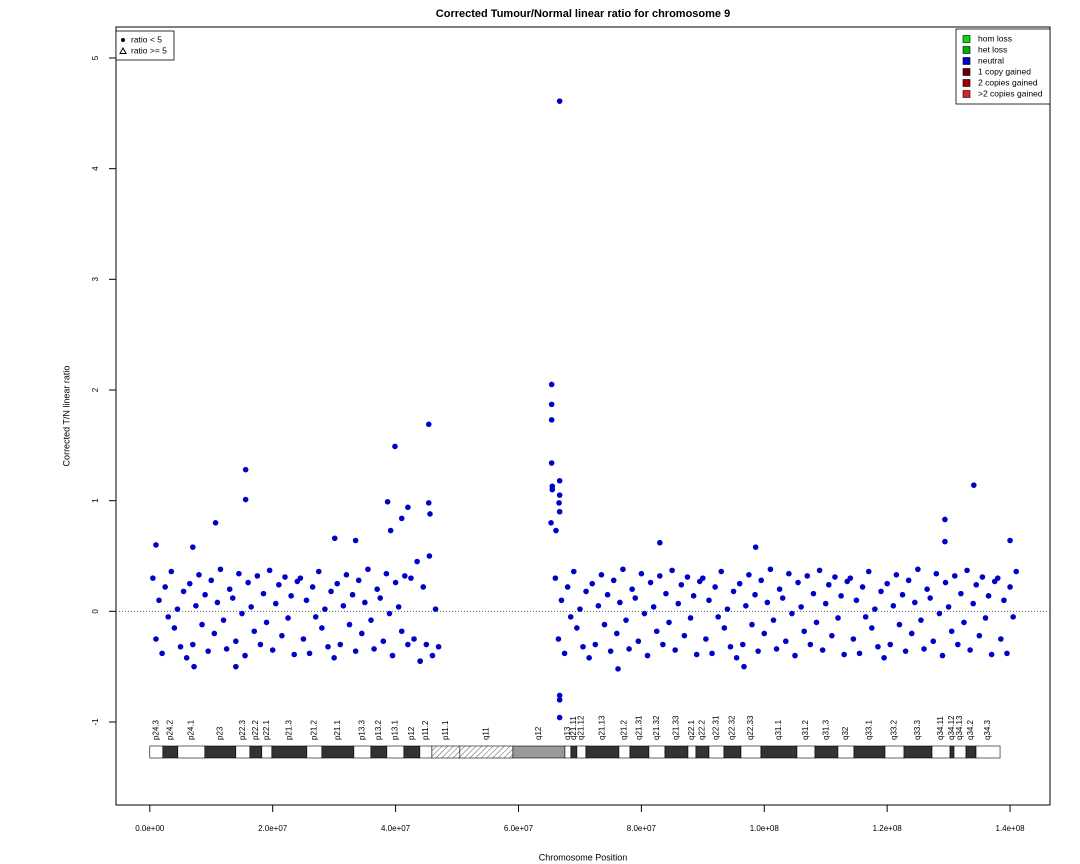  What do you see at coordinates (361, 729) in the screenshot?
I see `band-label: p13.3` at bounding box center [361, 729].